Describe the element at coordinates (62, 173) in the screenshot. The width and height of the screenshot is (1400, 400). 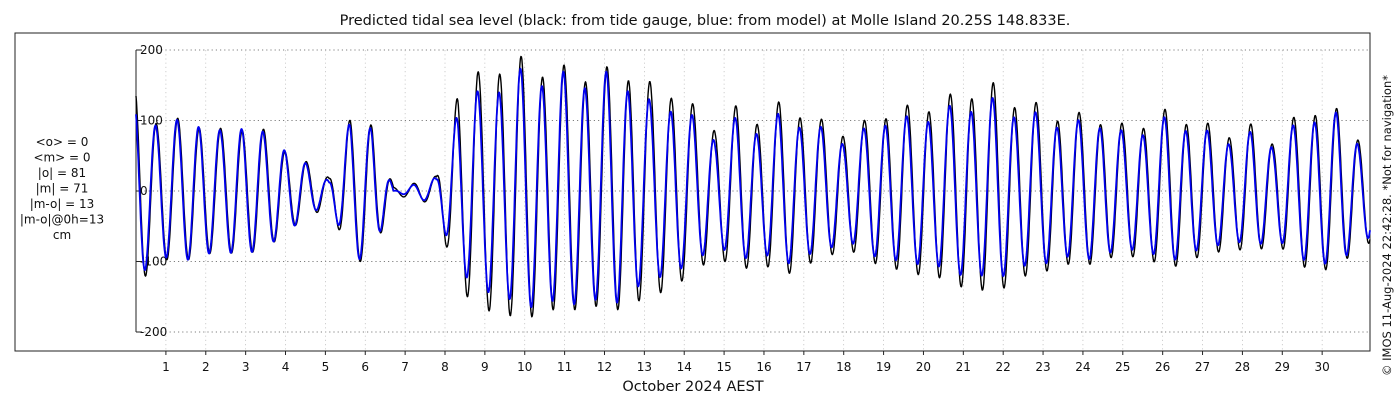
I see `stat-line: |o| = 81` at that location.